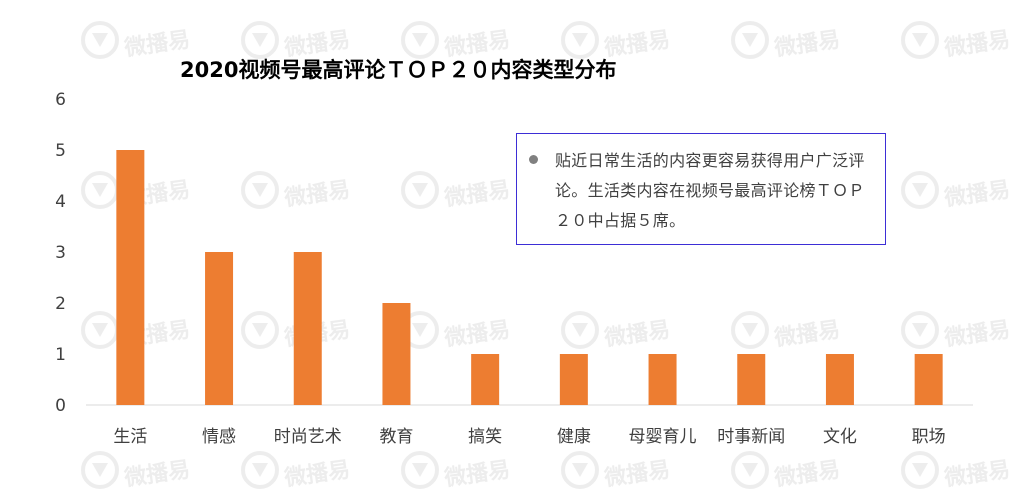  What do you see at coordinates (929, 437) in the screenshot?
I see `x-category-label: 职场` at bounding box center [929, 437].